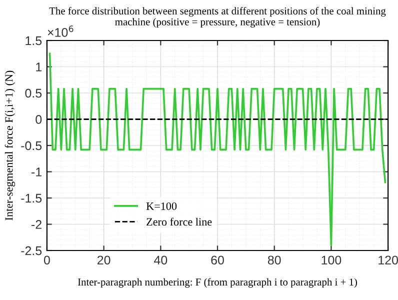 The image size is (398, 300). I want to click on y-tick-label: 0, so click(39, 119).